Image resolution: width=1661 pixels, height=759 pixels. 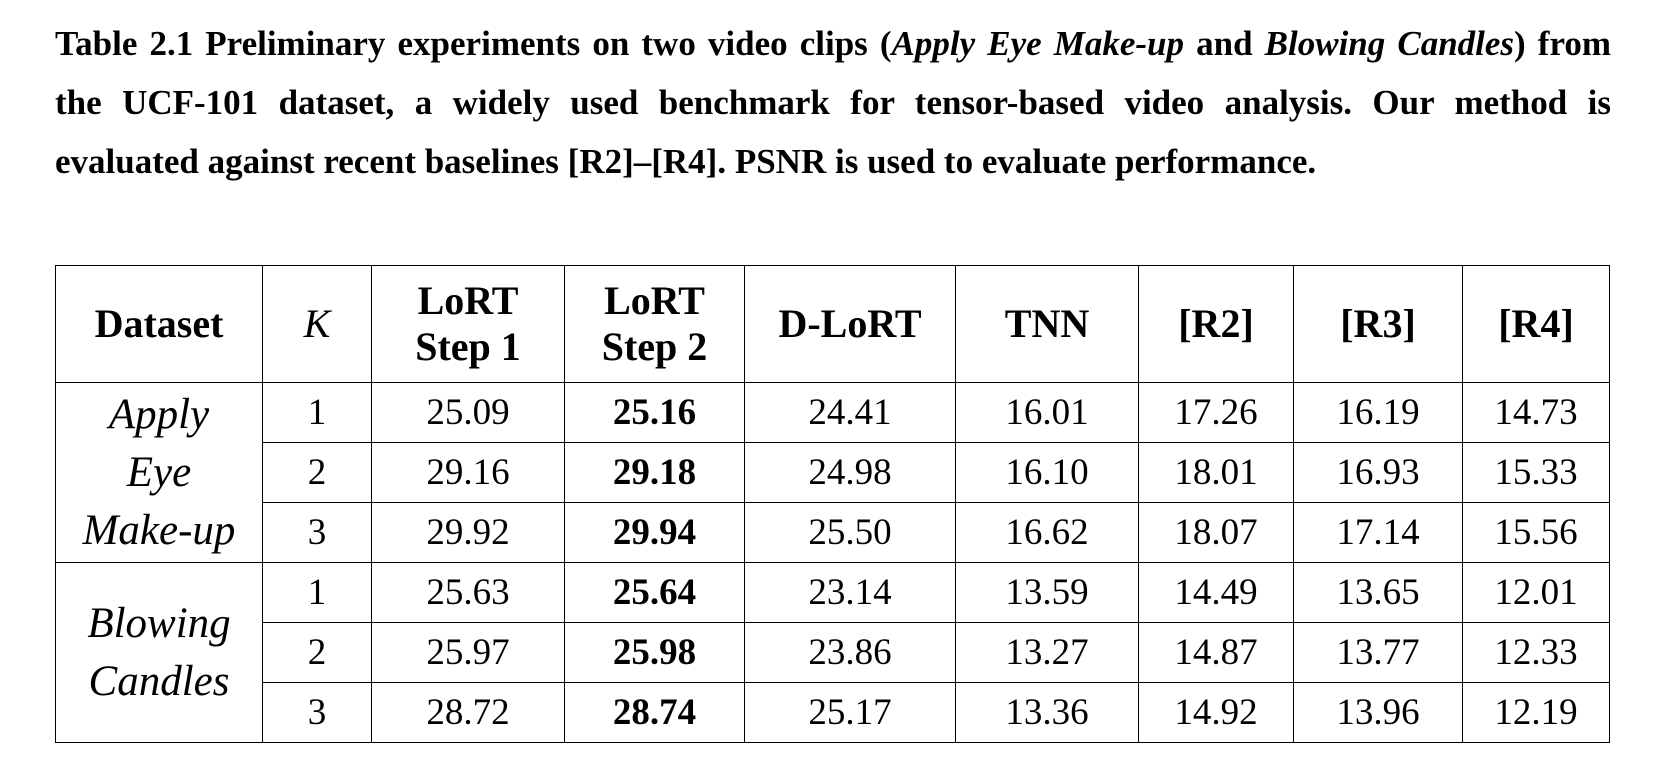 I want to click on psnr-value-cell: 14.49, so click(x=1216, y=592).